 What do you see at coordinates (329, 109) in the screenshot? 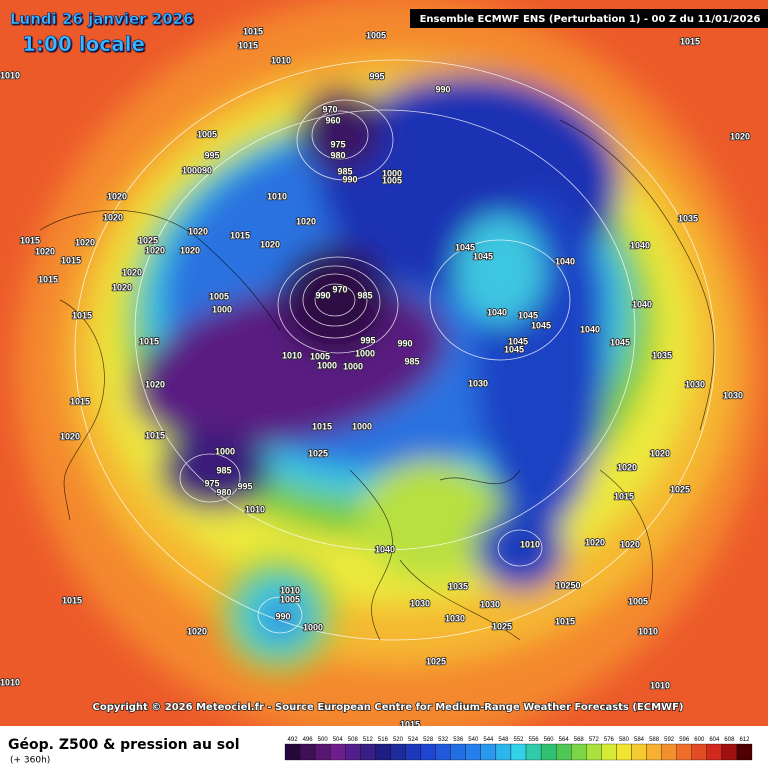
I see `pressure-label: 970` at bounding box center [329, 109].